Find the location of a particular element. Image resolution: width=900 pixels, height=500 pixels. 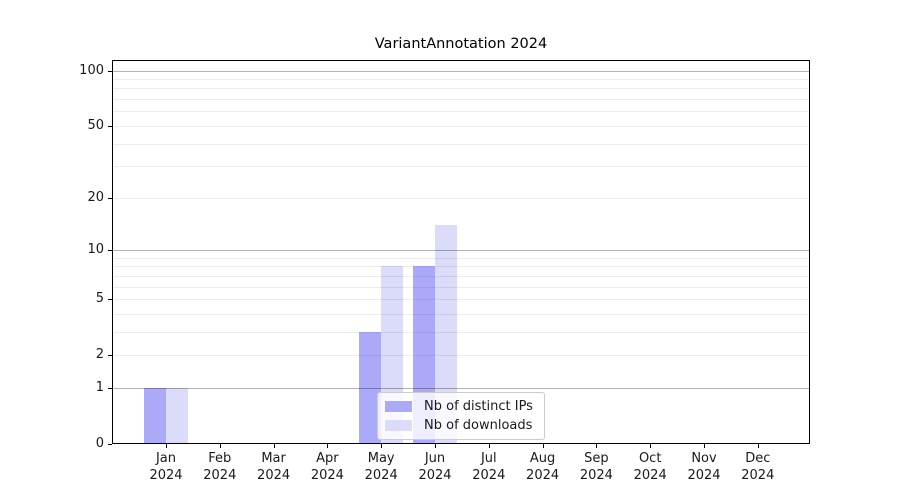

bar-jun-downloads is located at coordinates (446, 334).